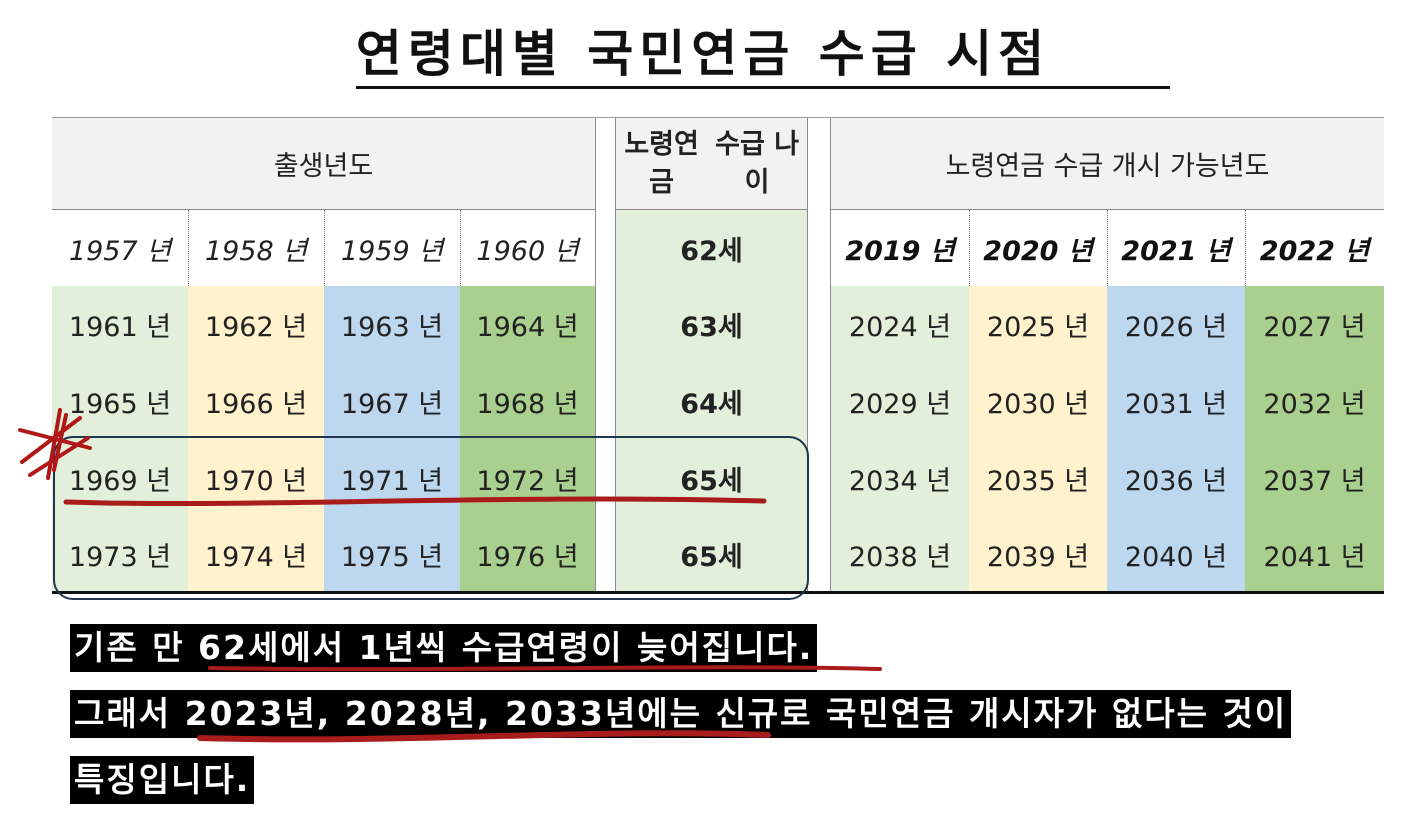 The width and height of the screenshot is (1406, 829). Describe the element at coordinates (256, 554) in the screenshot. I see `table-cell-birth: 1974 년` at that location.